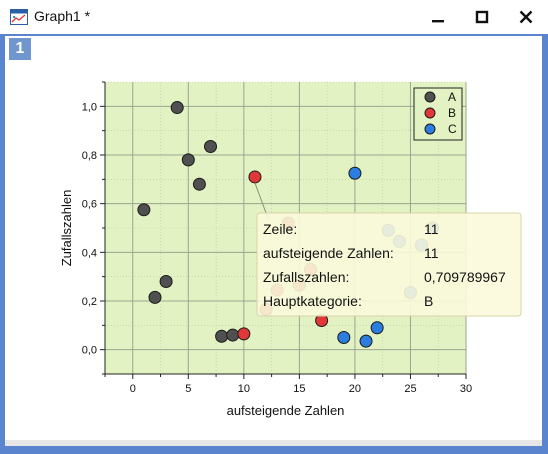  What do you see at coordinates (89, 253) in the screenshot?
I see `y-tick-label: 0,4` at bounding box center [89, 253].